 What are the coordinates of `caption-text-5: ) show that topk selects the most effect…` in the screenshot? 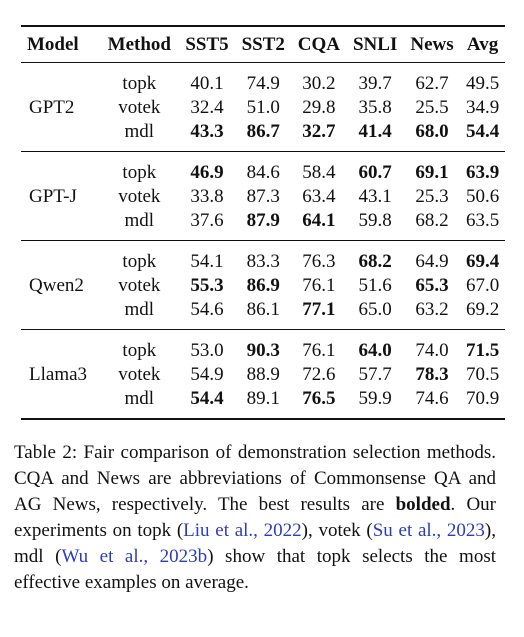 It's located at (255, 569).